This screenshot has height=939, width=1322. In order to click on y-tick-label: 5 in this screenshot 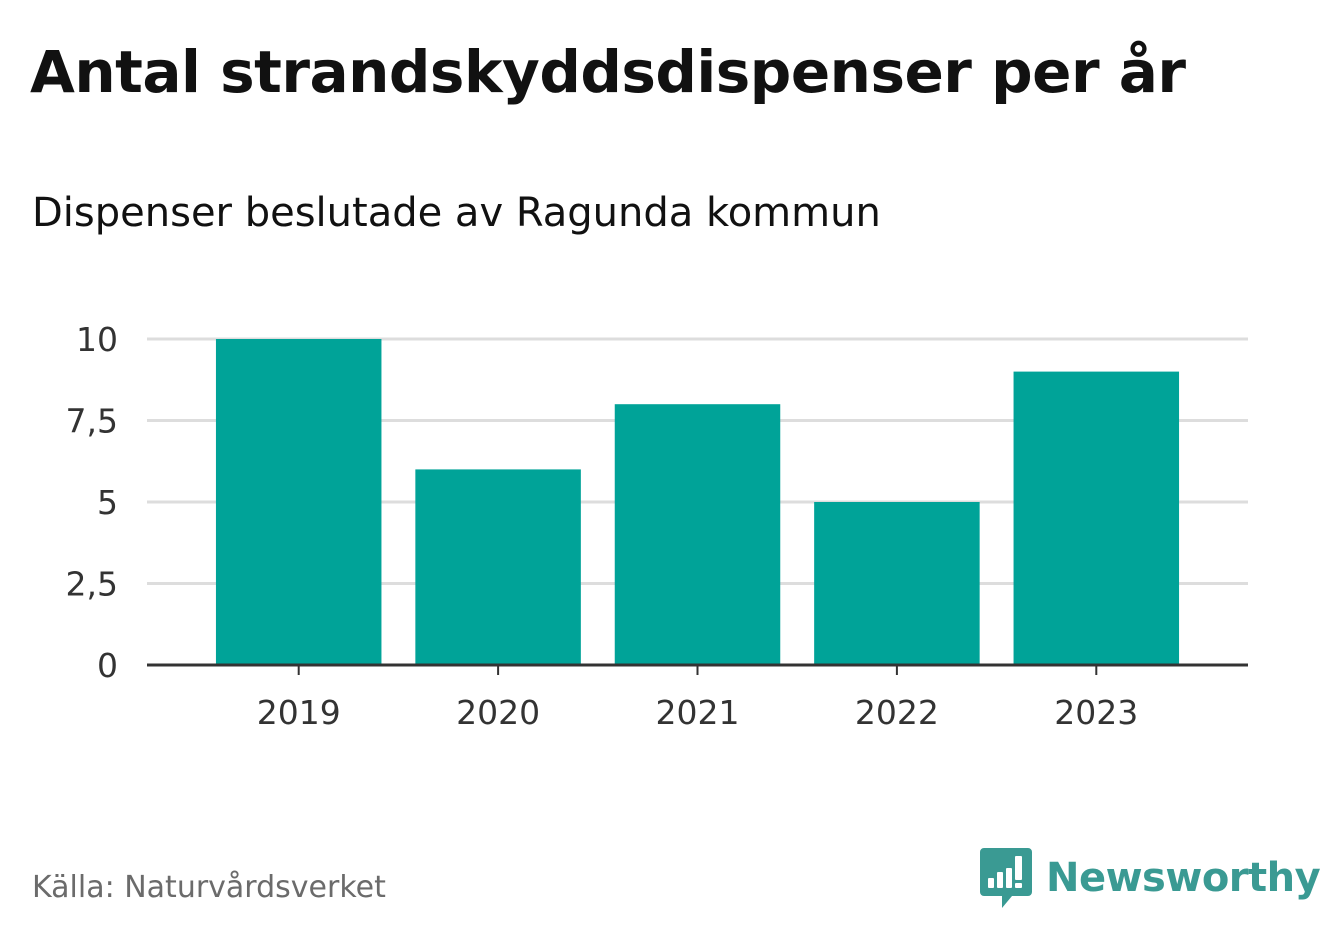, I will do `click(107, 502)`.